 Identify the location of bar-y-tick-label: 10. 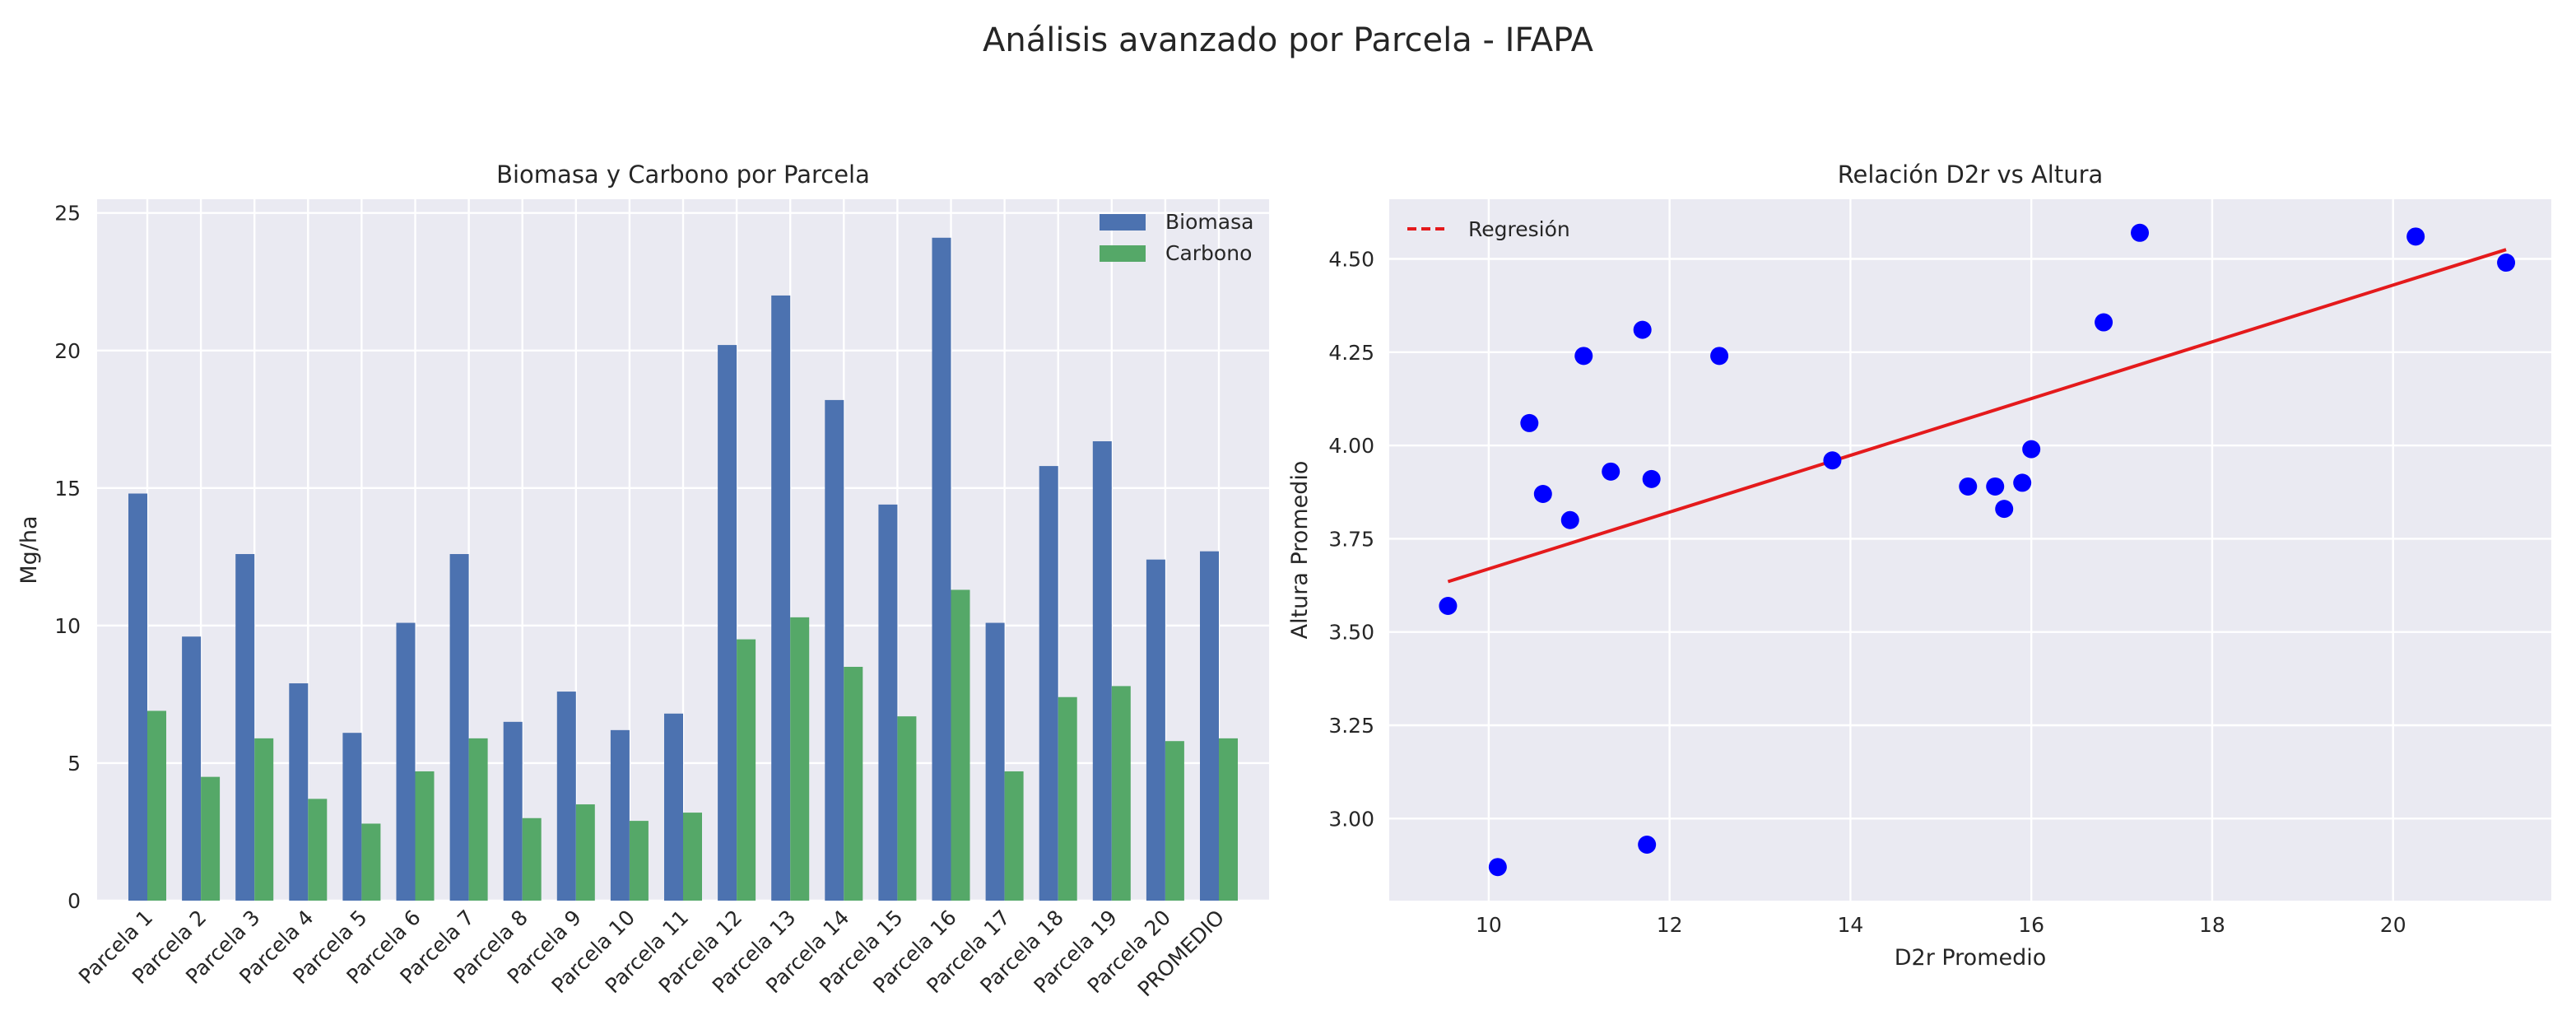
(67, 626).